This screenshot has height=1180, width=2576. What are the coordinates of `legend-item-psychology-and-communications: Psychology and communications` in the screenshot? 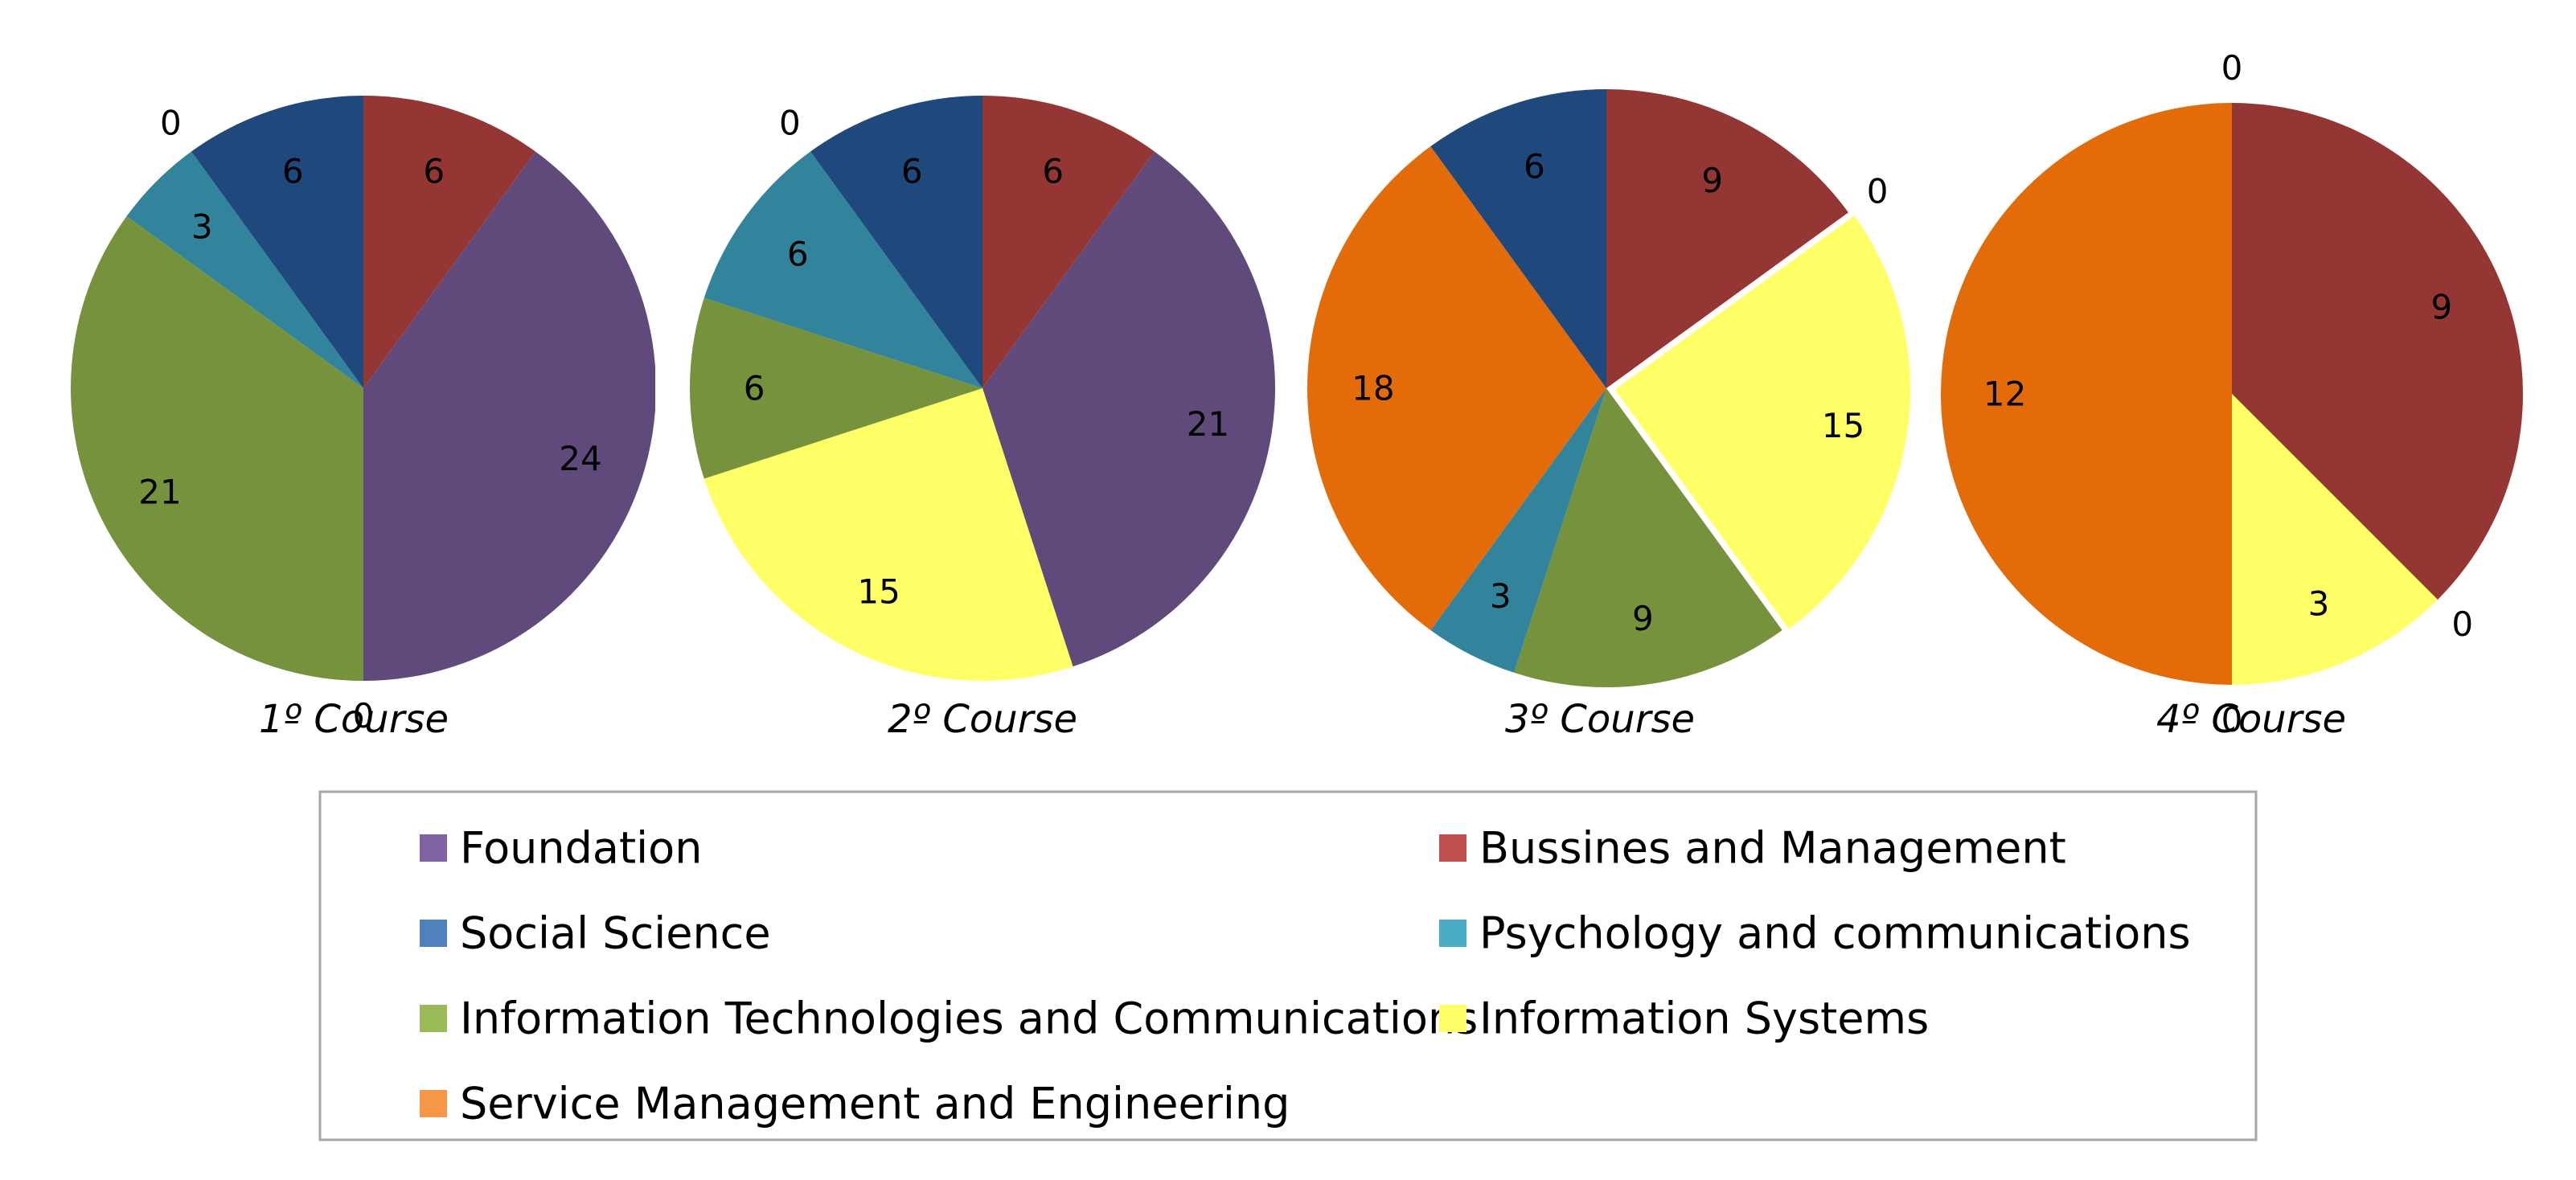 It's located at (1815, 933).